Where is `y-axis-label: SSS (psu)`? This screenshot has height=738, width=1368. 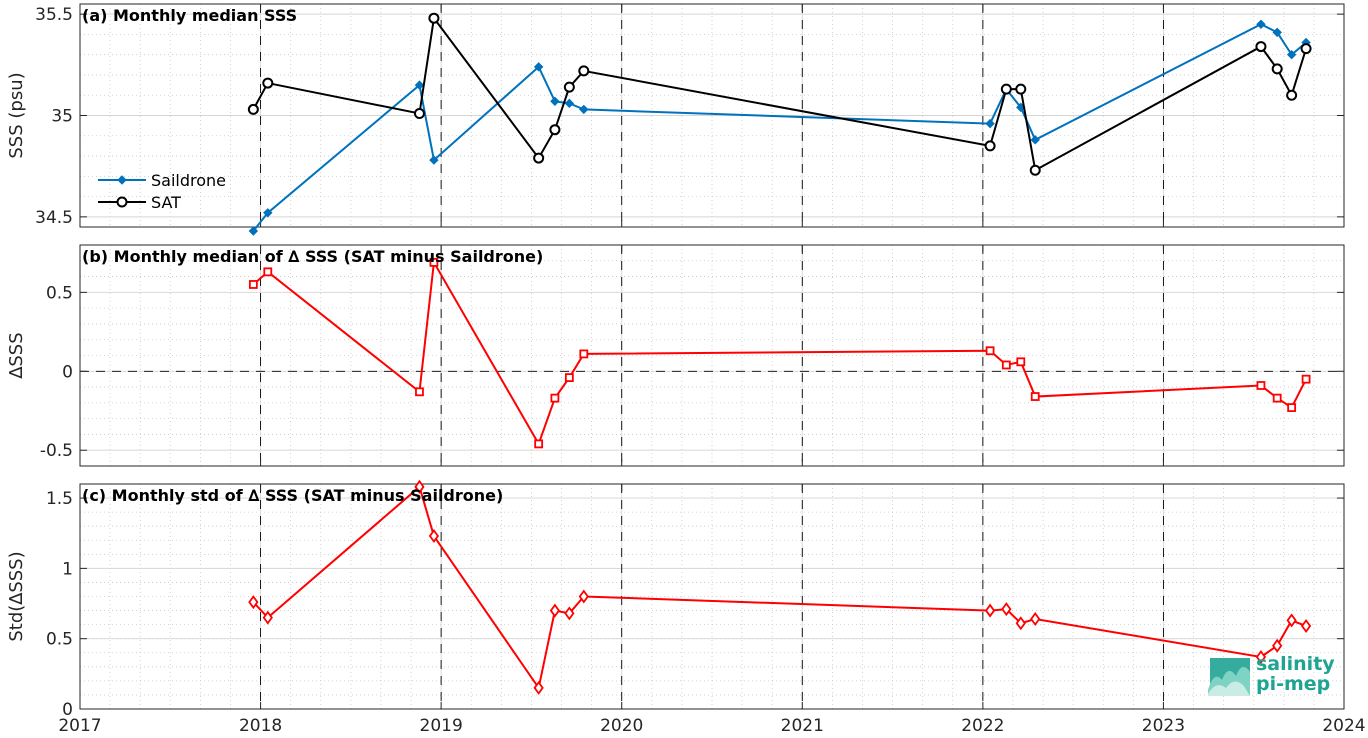 y-axis-label: SSS (psu) is located at coordinates (16, 115).